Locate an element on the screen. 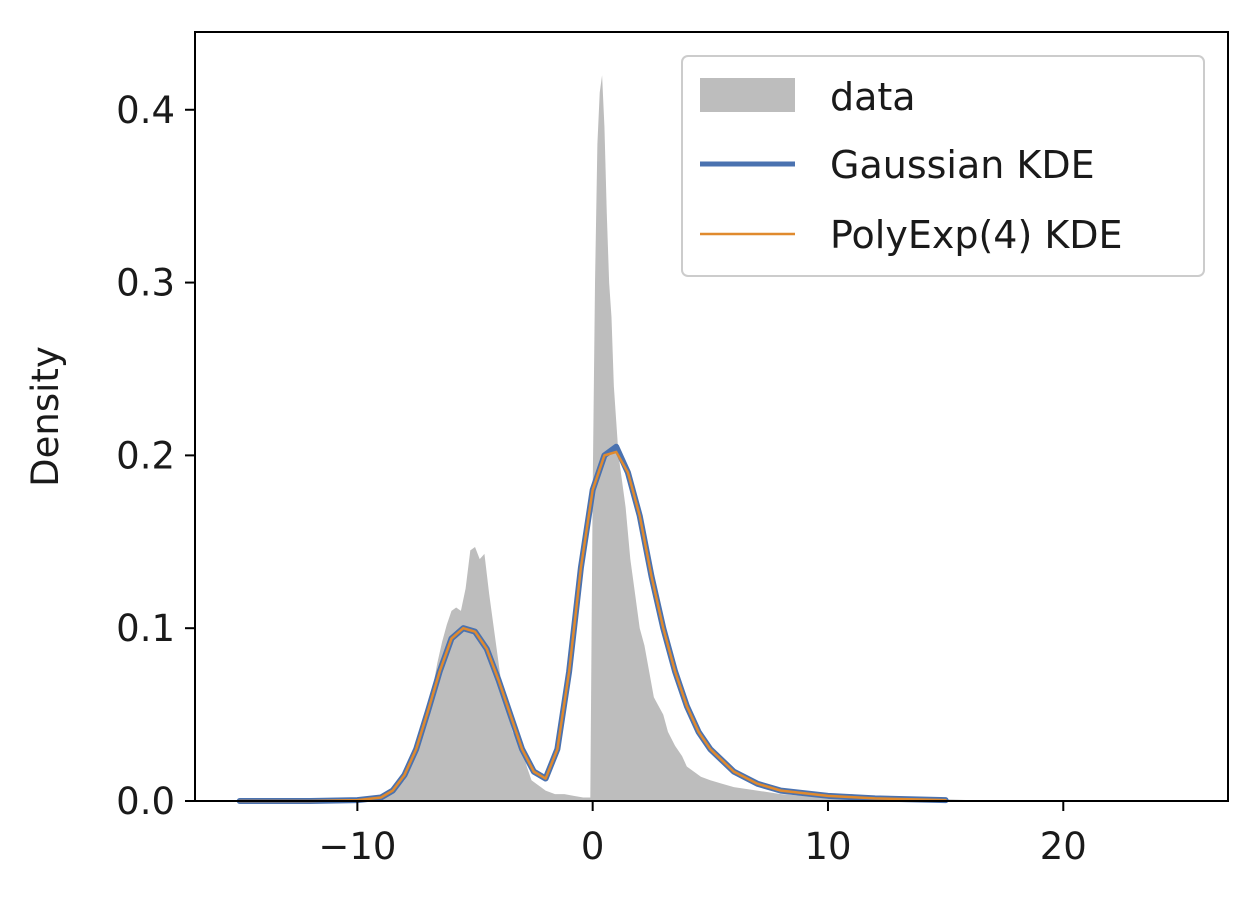  x-tick-label: −10 is located at coordinates (357, 846).